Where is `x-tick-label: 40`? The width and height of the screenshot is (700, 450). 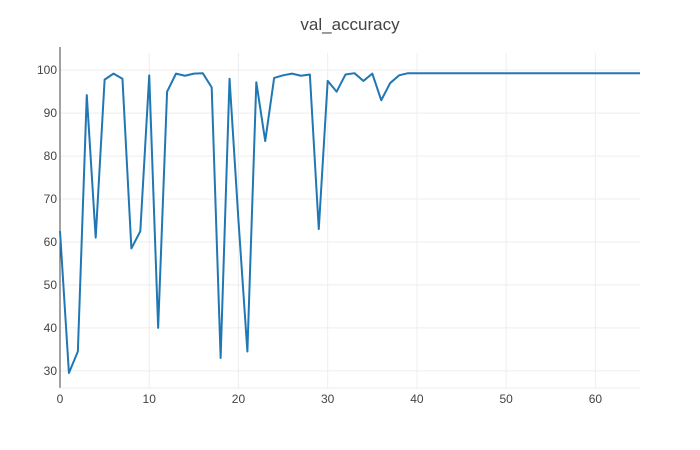 x-tick-label: 40 is located at coordinates (417, 399).